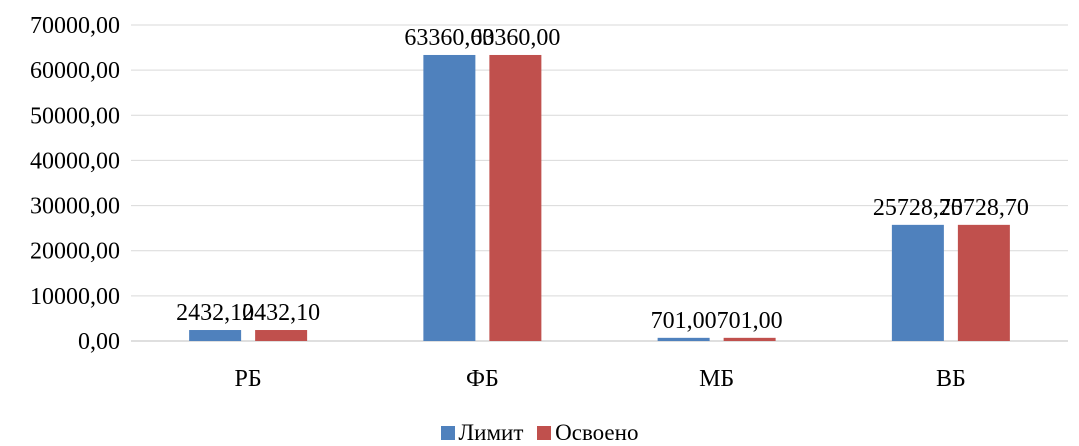 The height and width of the screenshot is (446, 1079). Describe the element at coordinates (75, 252) in the screenshot. I see `y-tick-label: 20000,00` at that location.